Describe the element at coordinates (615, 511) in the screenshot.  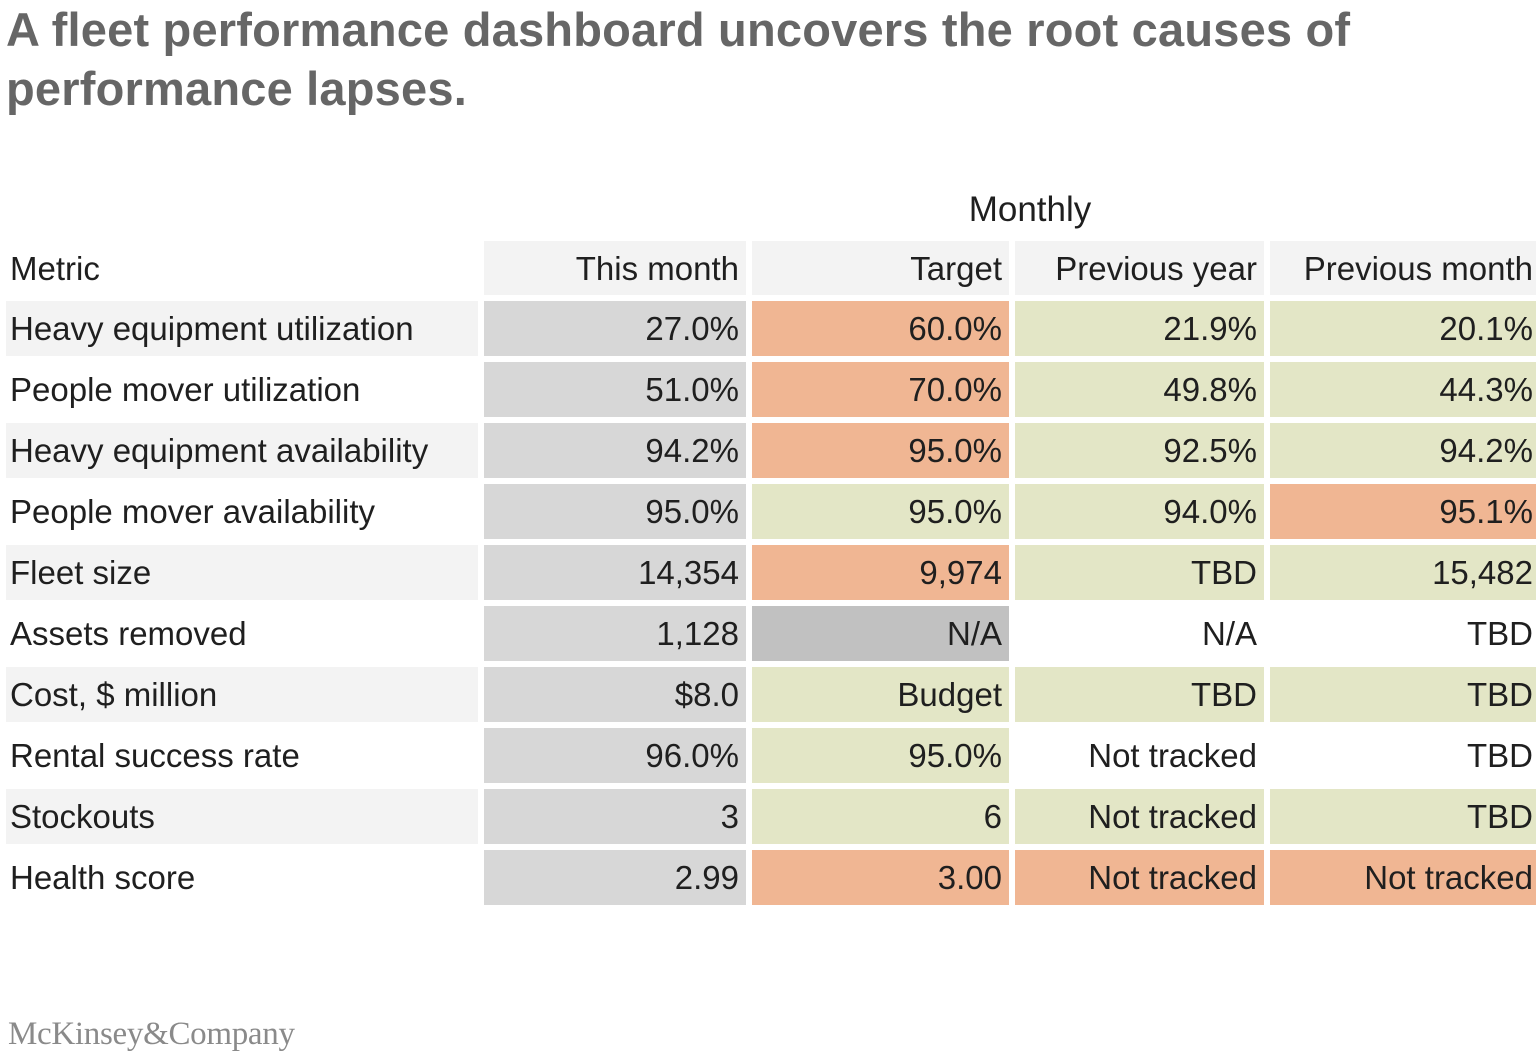
I see `cell-this-month: 95.0%` at that location.